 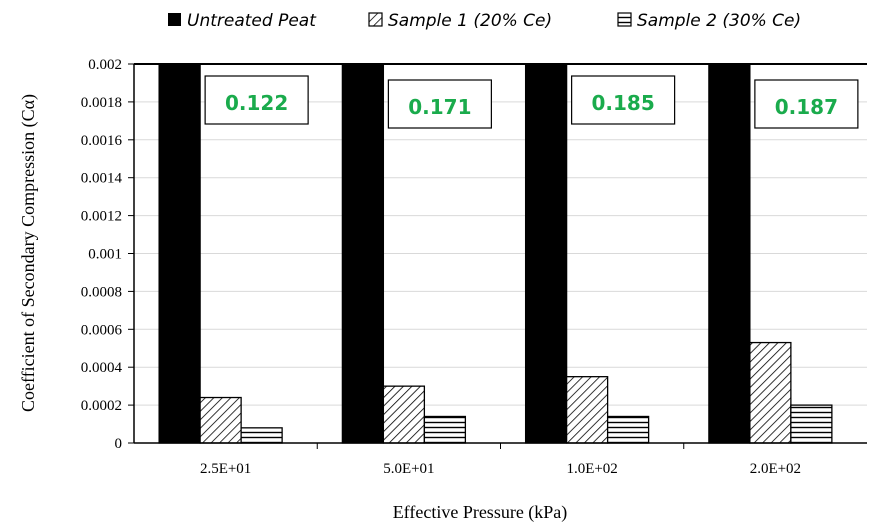 What do you see at coordinates (102, 179) in the screenshot?
I see `y-tick-label: 0.0014` at bounding box center [102, 179].